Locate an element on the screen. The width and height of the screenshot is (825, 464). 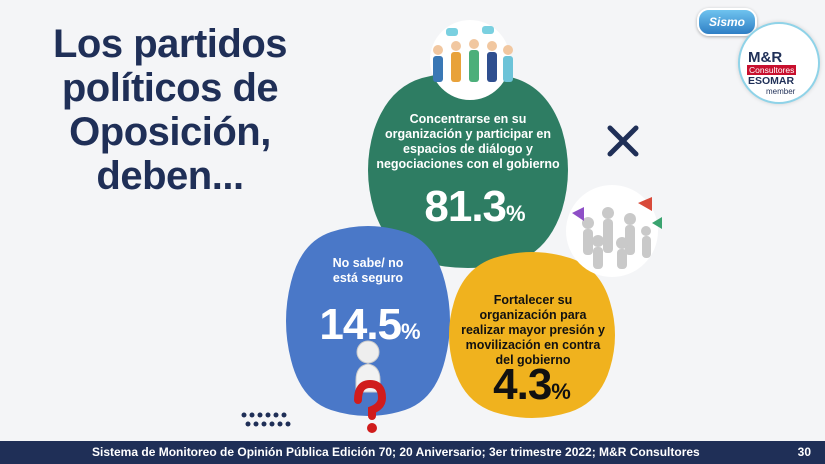
option-value-blue-number: 14.5 is located at coordinates (360, 324).